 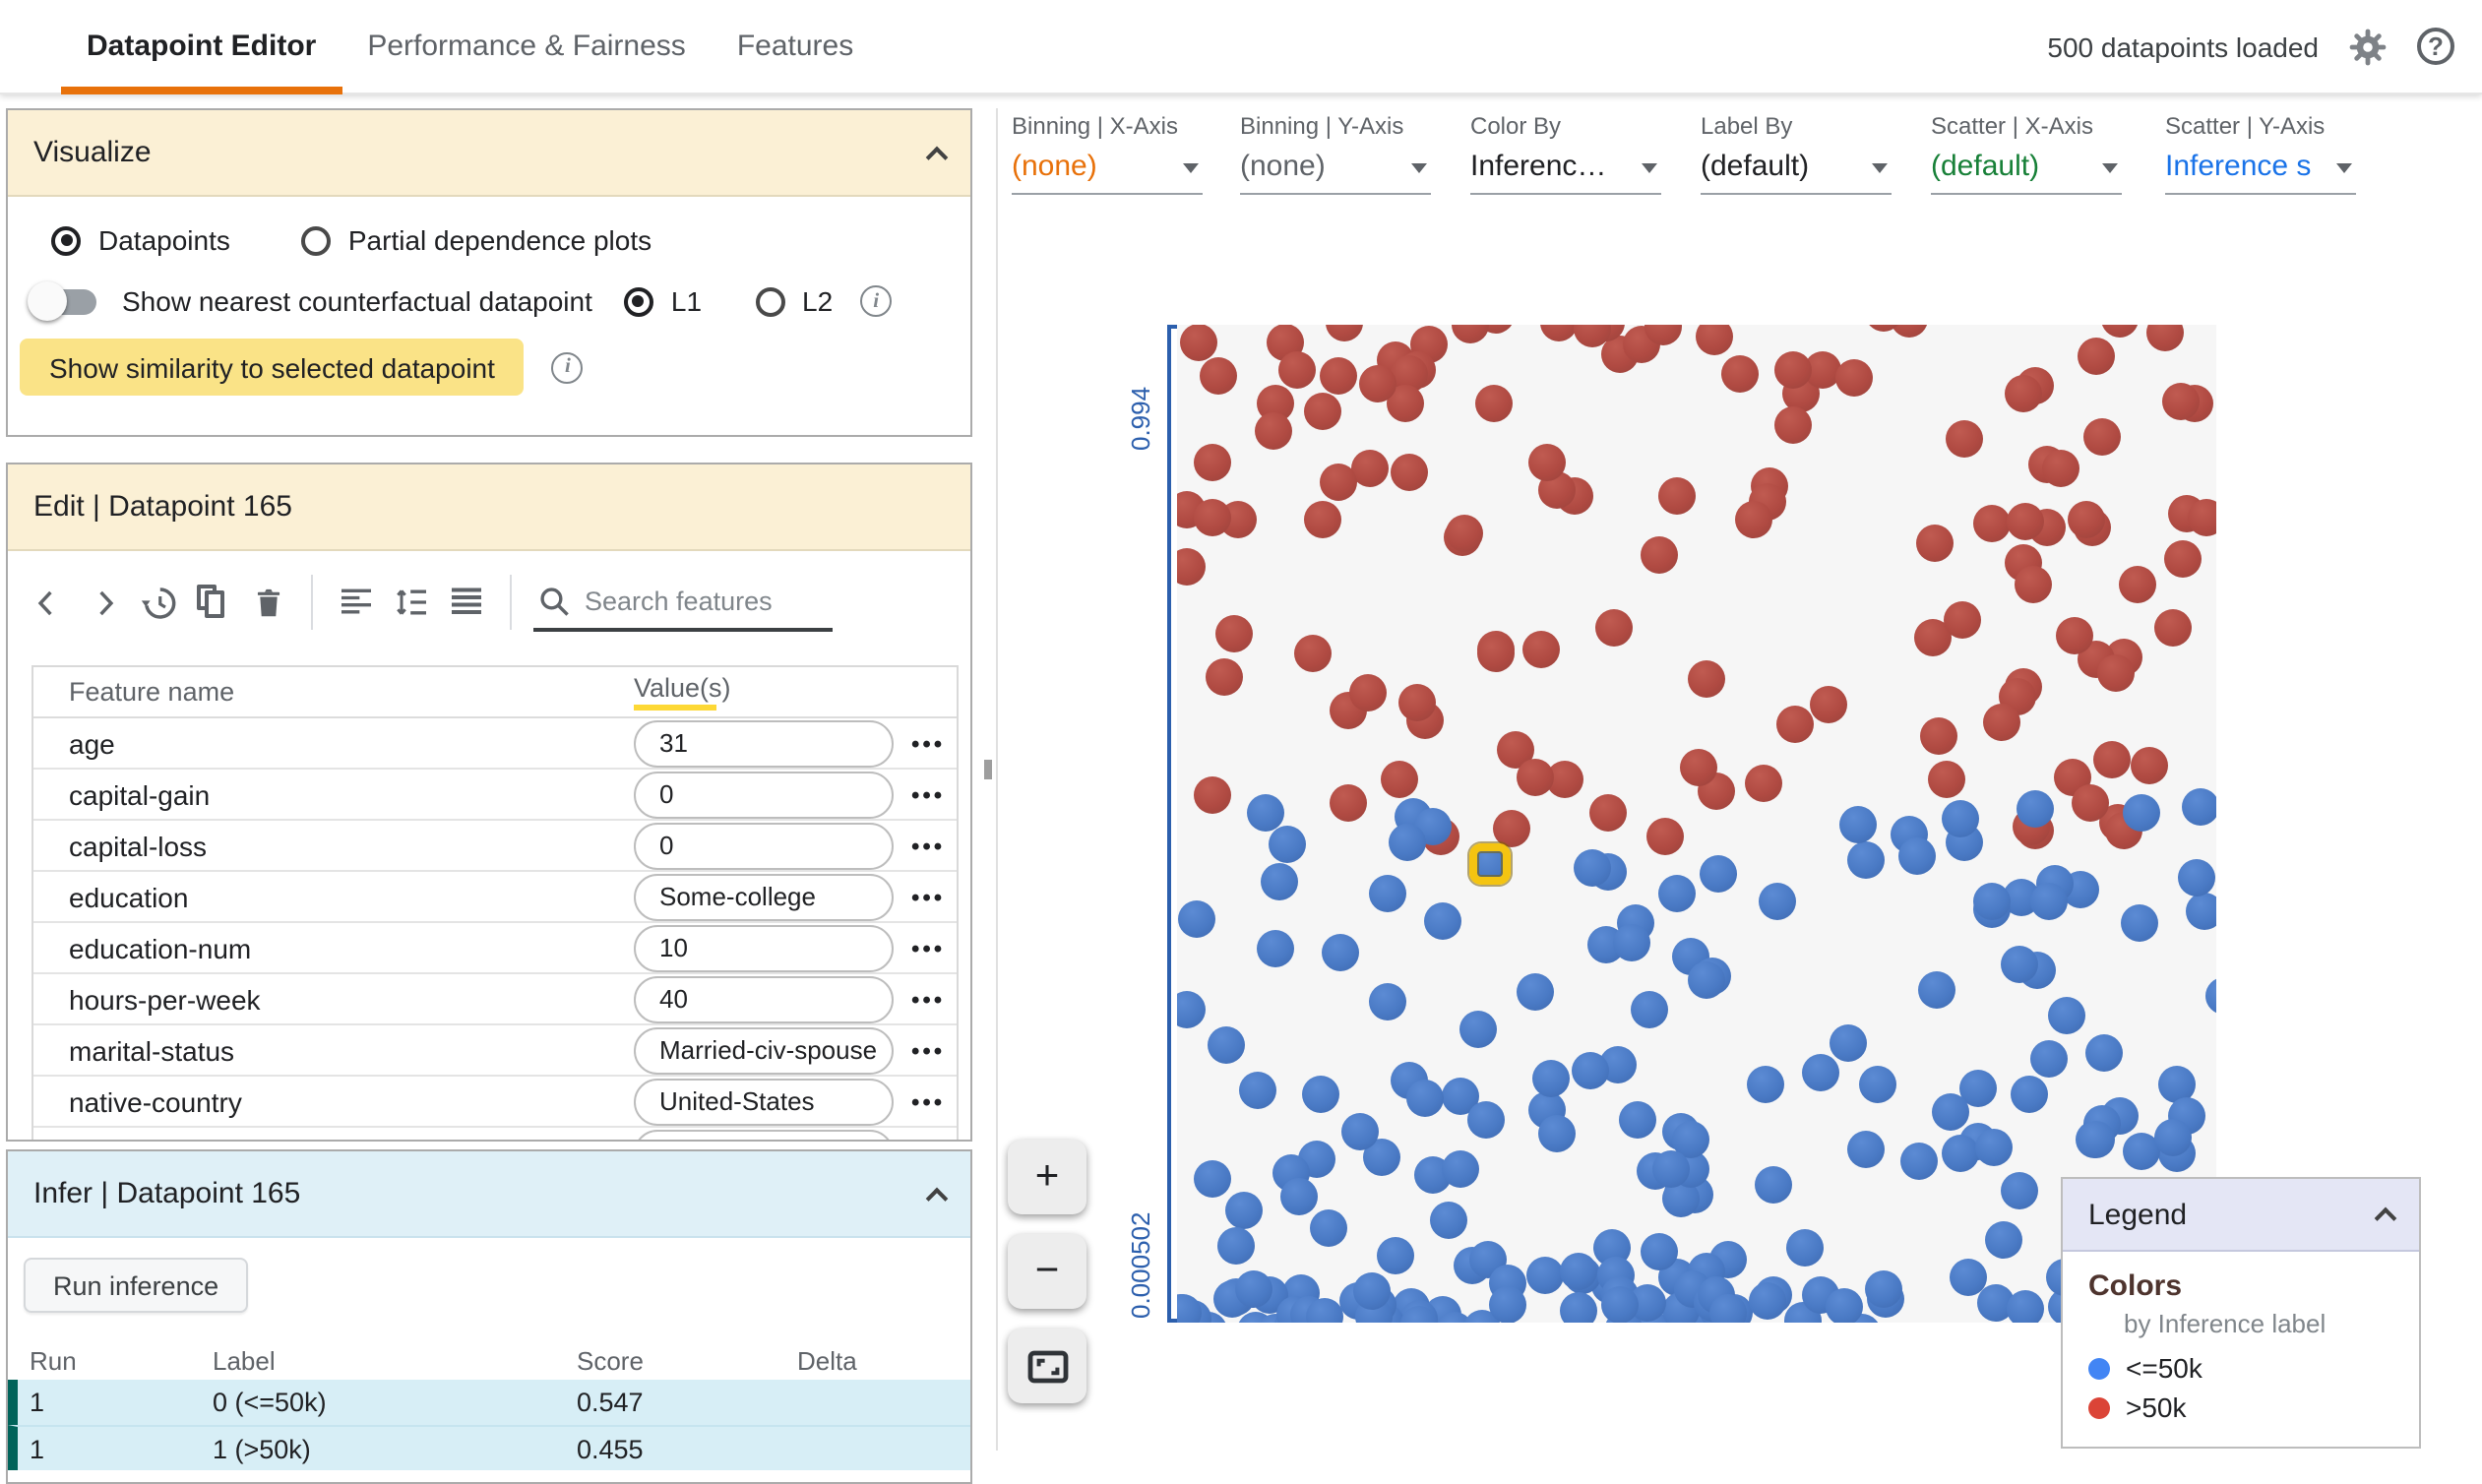 I want to click on l1-radio, so click(x=638, y=301).